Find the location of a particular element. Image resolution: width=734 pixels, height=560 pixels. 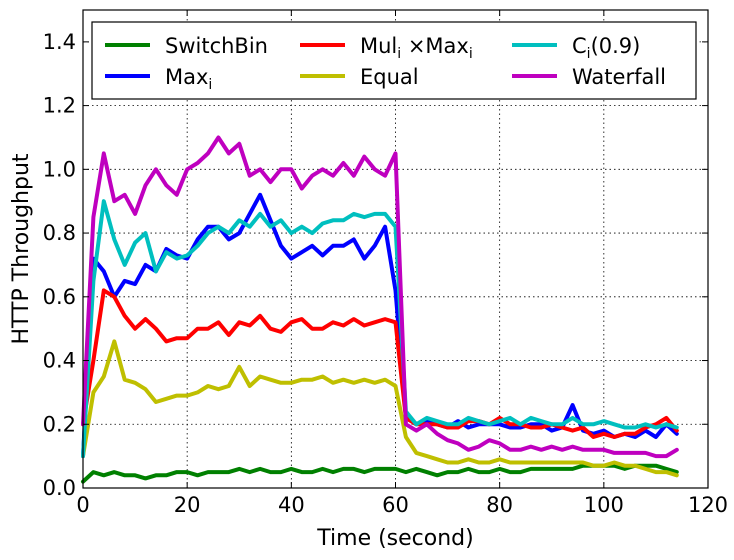

legend-entry-label: Maxi is located at coordinates (188, 79).